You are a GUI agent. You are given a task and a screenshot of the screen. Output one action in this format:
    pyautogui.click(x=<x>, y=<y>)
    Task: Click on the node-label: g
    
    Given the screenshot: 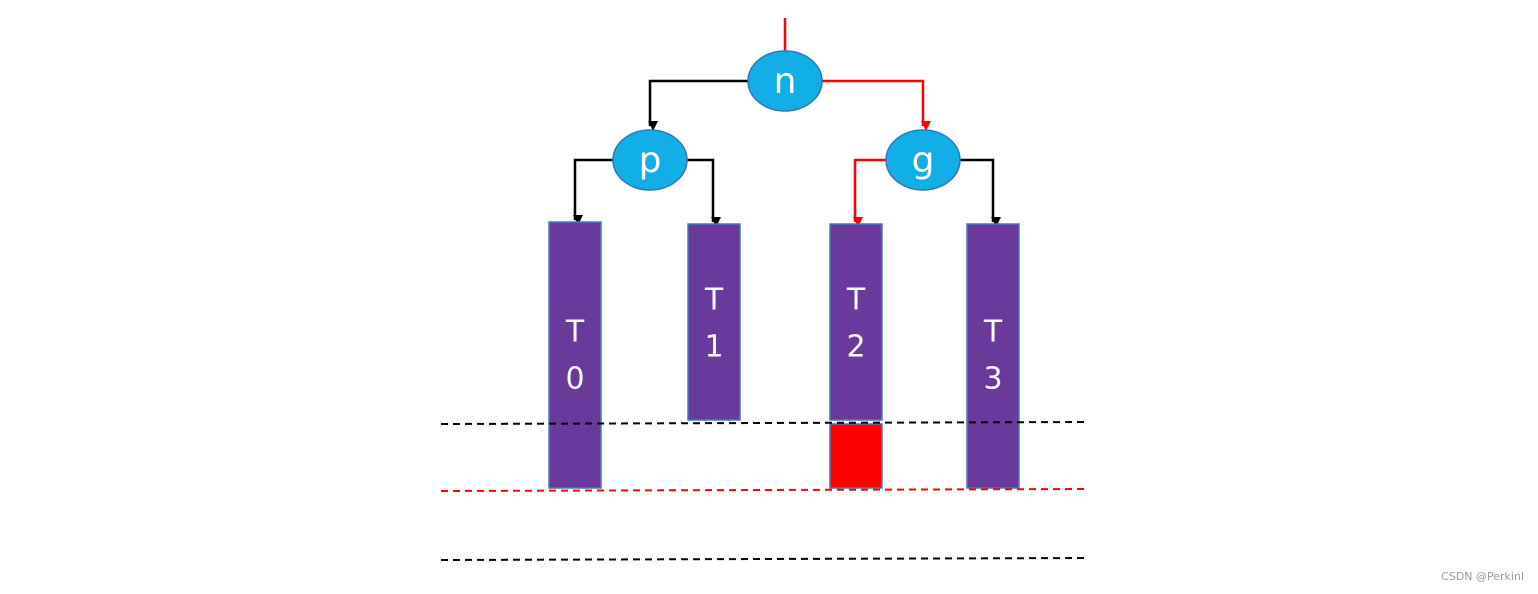 What is the action you would take?
    pyautogui.click(x=923, y=160)
    